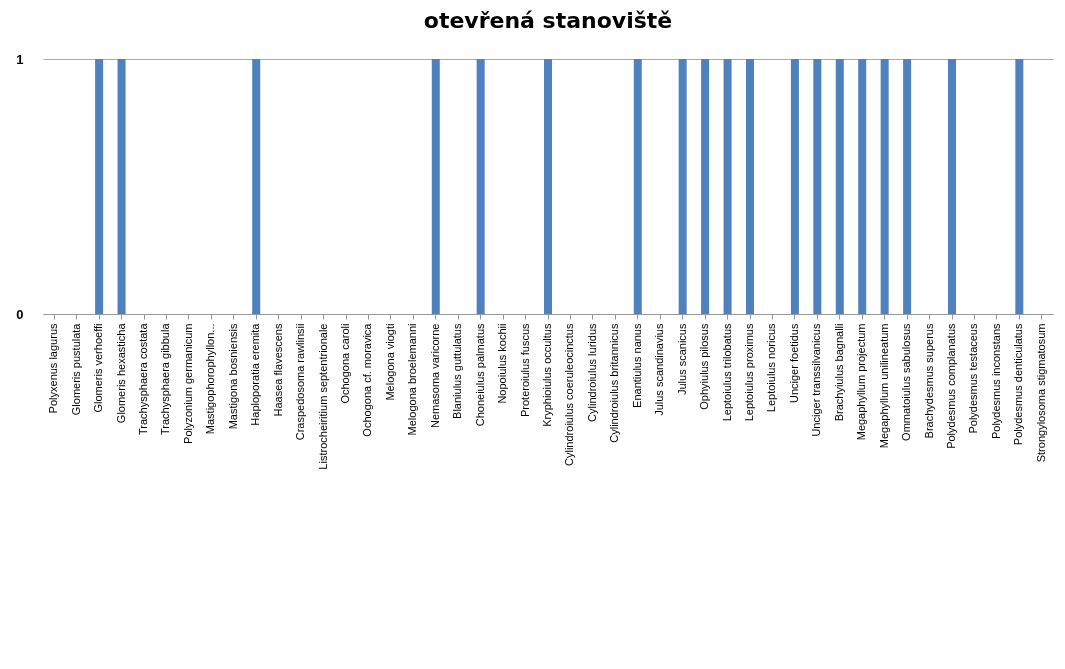 The width and height of the screenshot is (1065, 669). Describe the element at coordinates (434, 376) in the screenshot. I see `x-tick-label: Nemasoma varicorne` at that location.